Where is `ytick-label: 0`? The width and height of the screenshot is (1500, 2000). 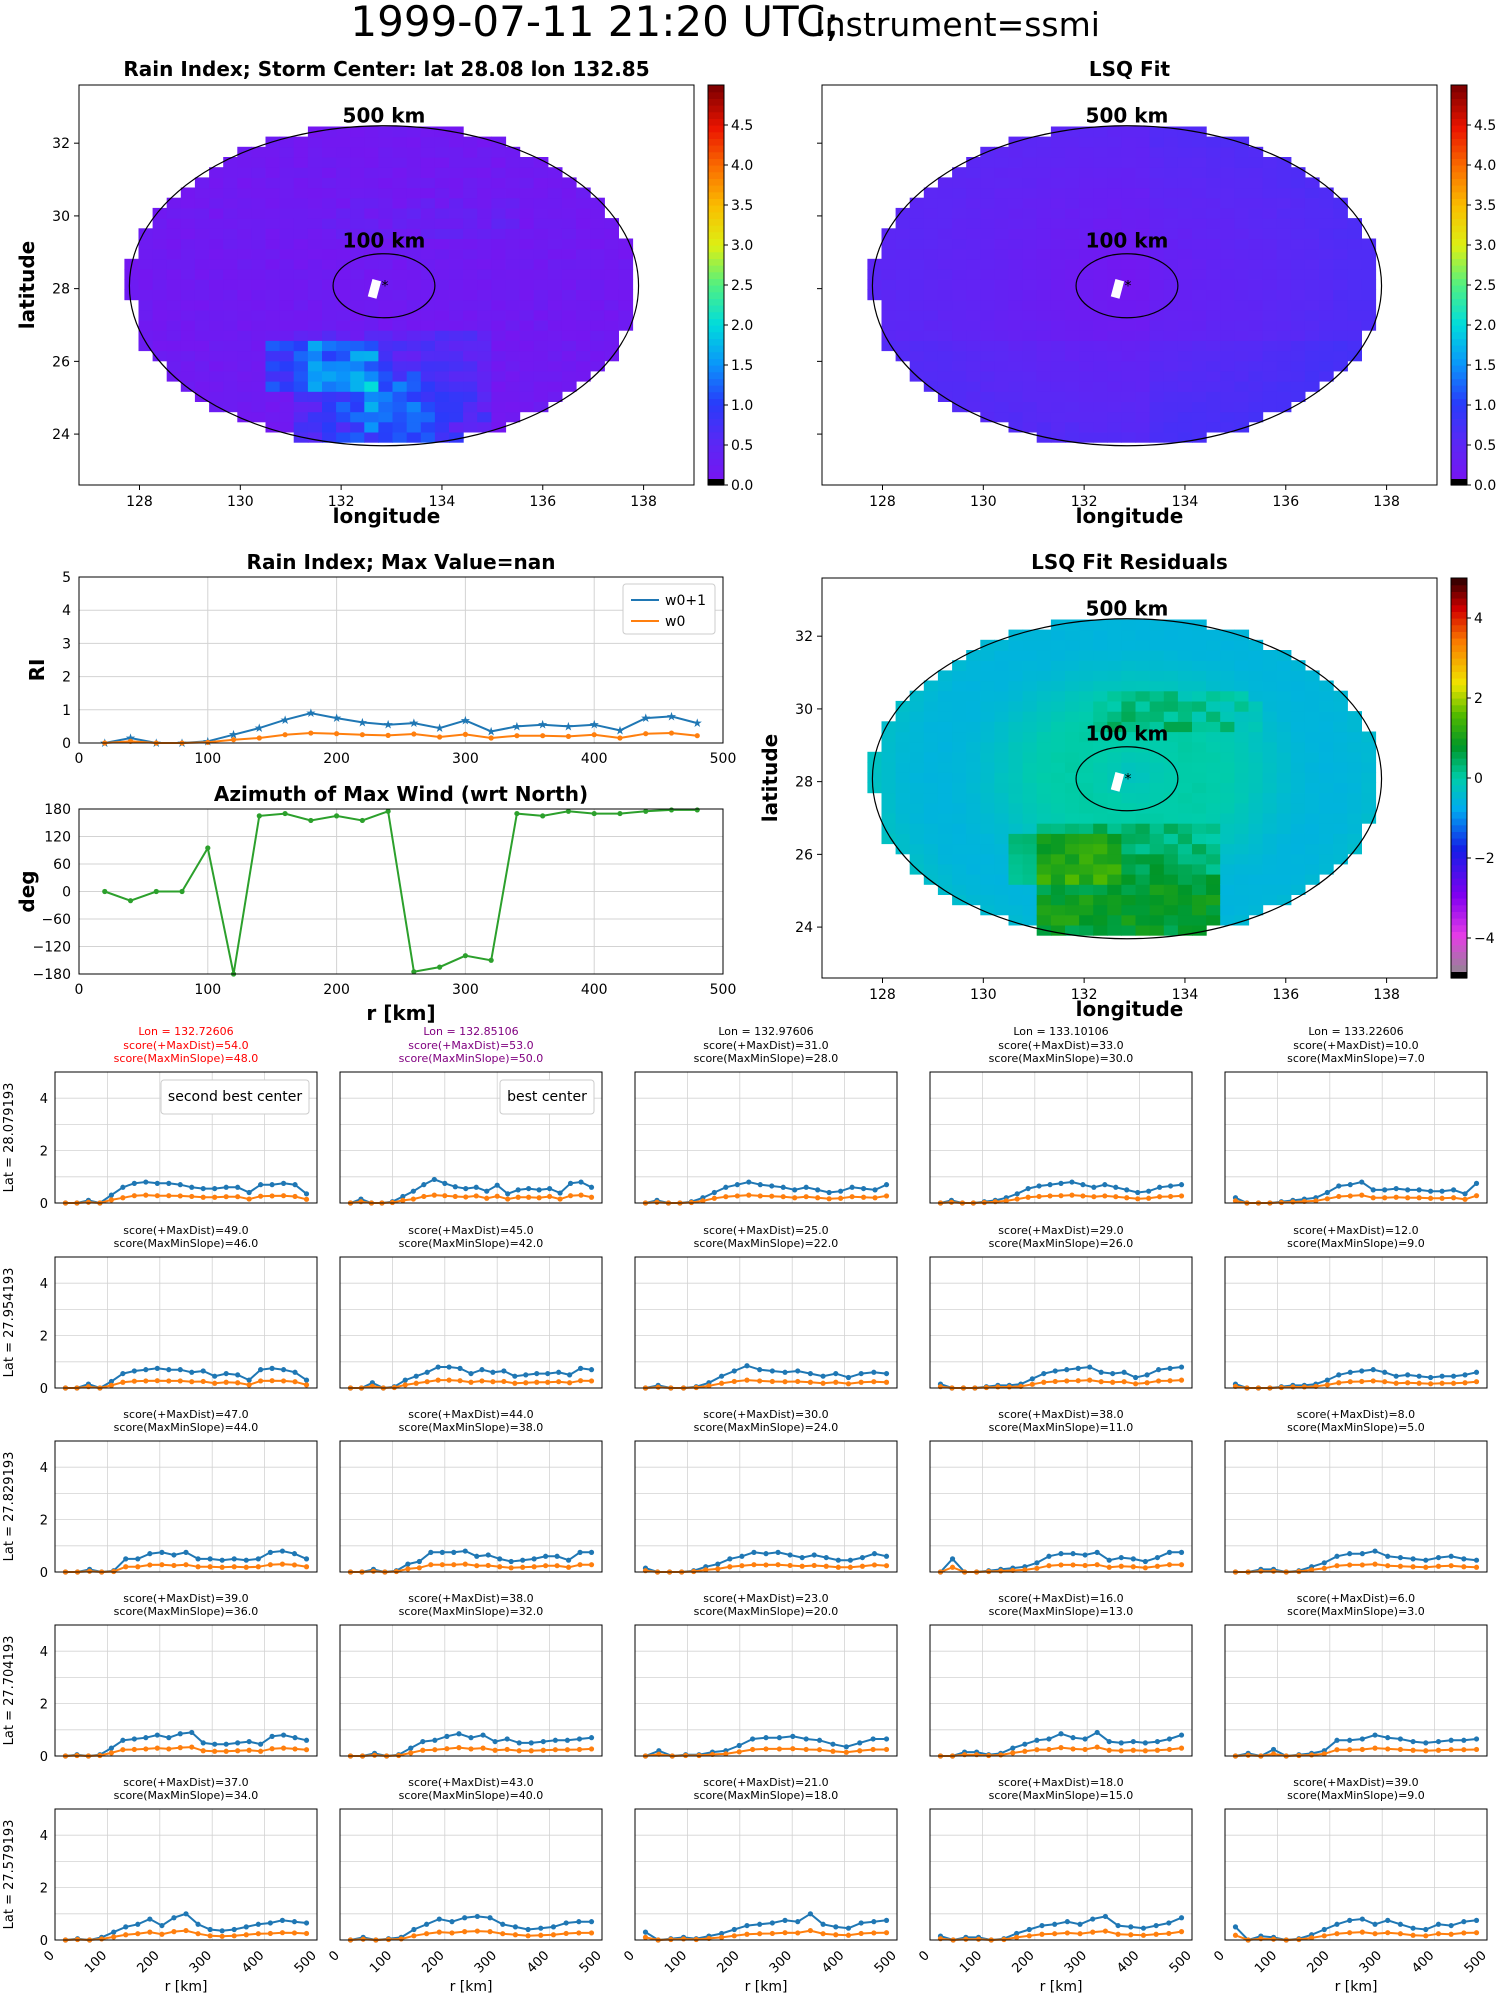 ytick-label: 0 is located at coordinates (66, 893).